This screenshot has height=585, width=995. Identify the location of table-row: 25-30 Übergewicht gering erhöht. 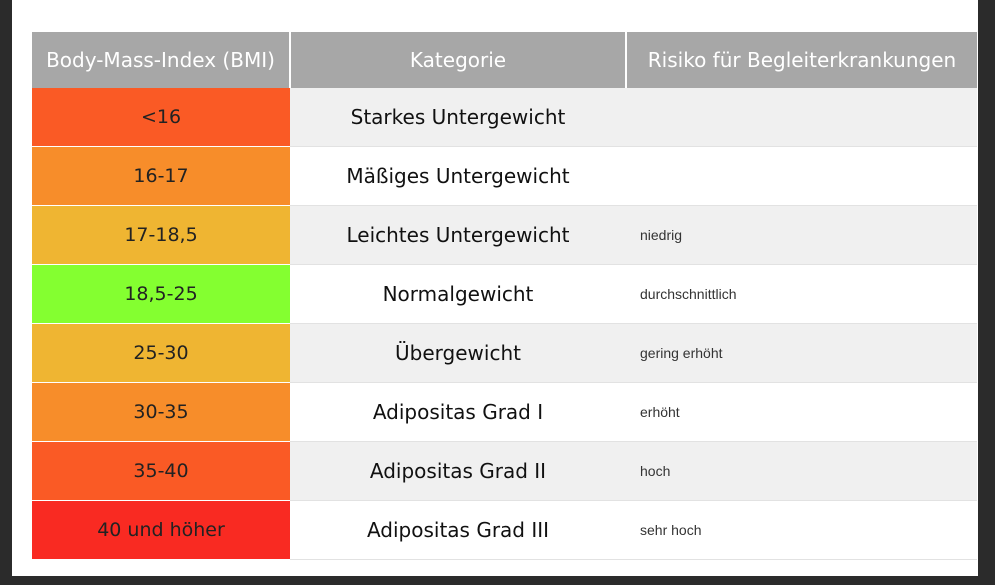
(504, 353).